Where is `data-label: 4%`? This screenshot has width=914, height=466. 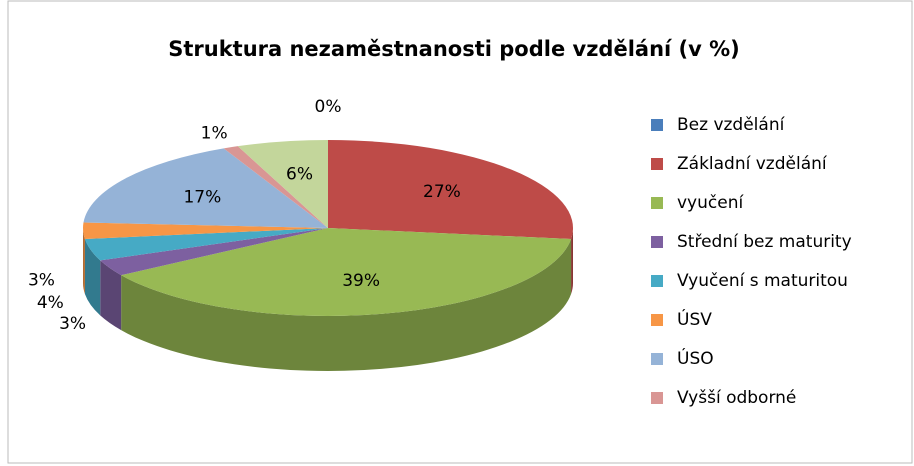 data-label: 4% is located at coordinates (50, 303).